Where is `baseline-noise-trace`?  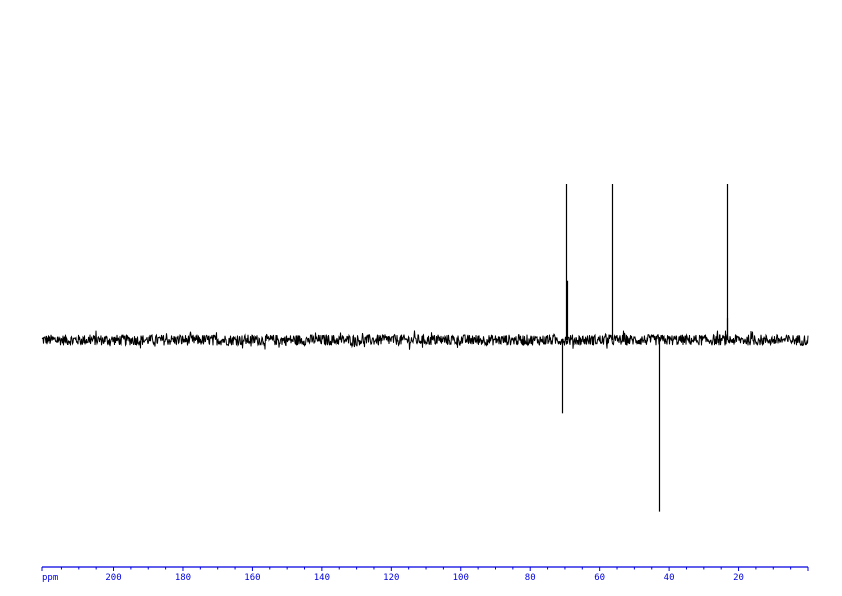
baseline-noise-trace is located at coordinates (425, 340).